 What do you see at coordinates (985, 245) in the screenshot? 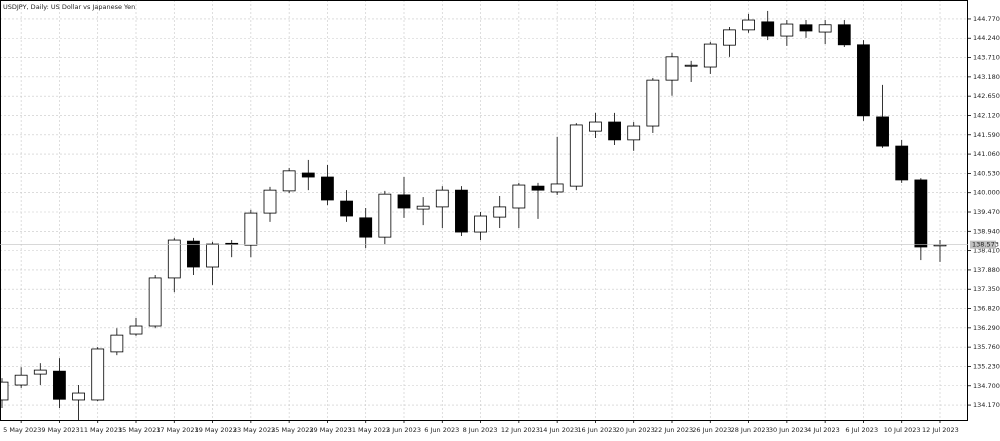
I see `current-price-label: 138.573` at bounding box center [985, 245].